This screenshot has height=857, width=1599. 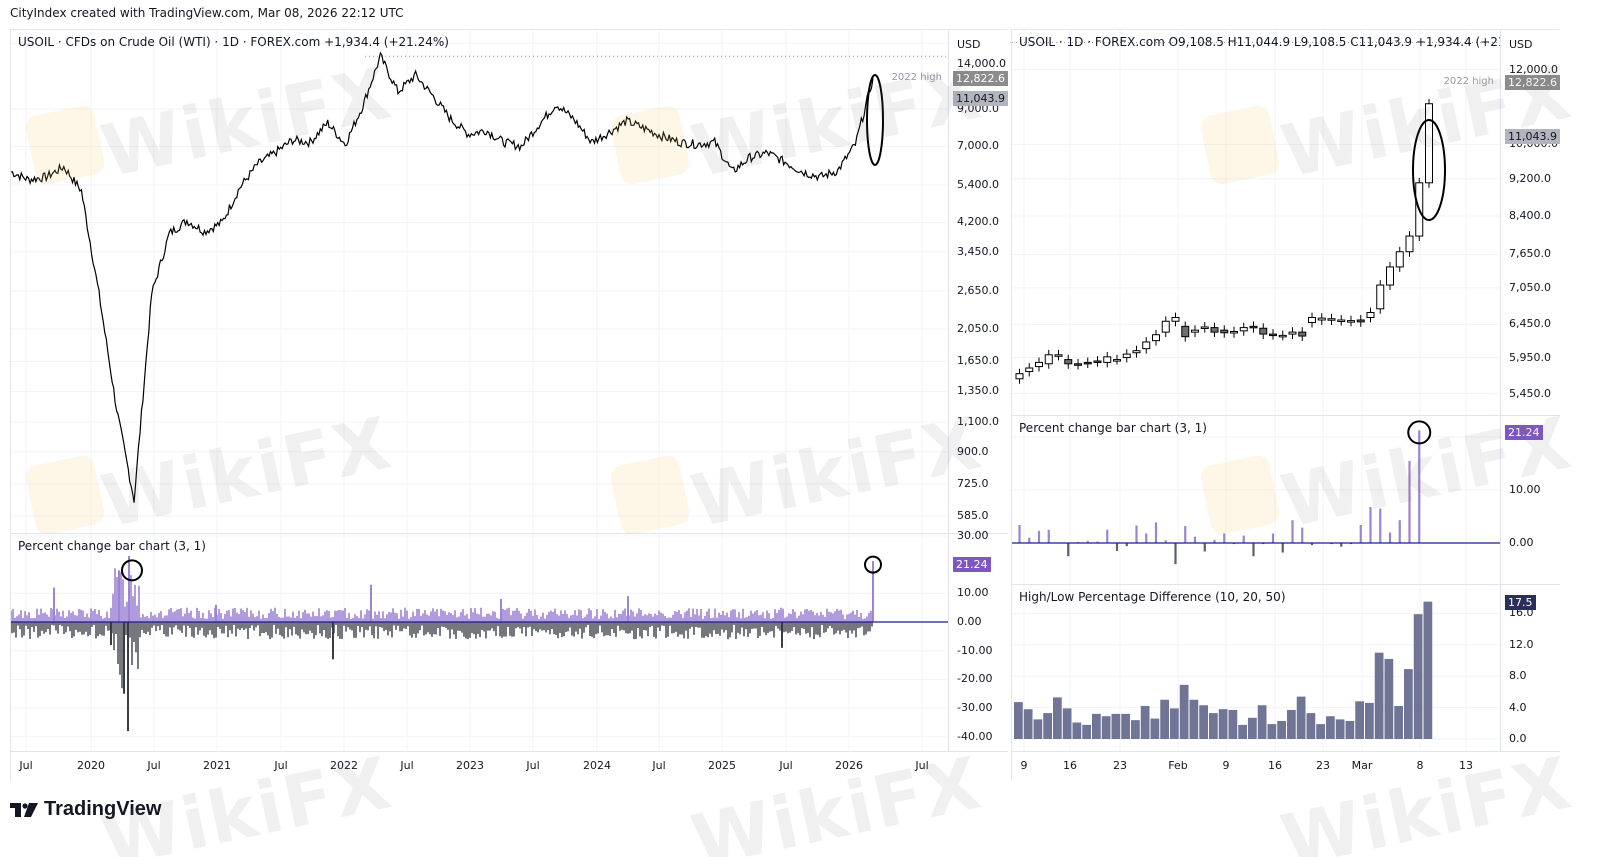 I want to click on price-axis-label: 2,050.0, so click(x=978, y=329).